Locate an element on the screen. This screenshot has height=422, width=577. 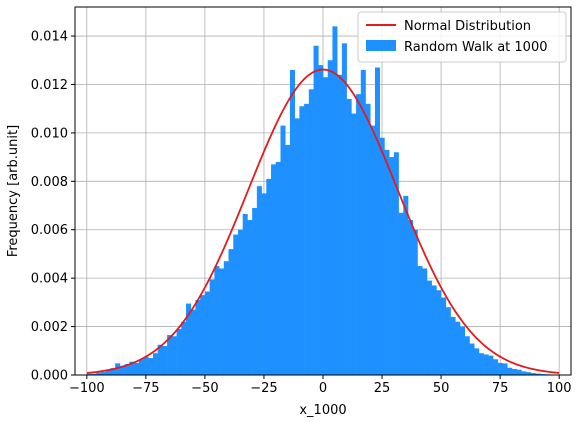
legend: Normal Distribution Random Walk at 1000 is located at coordinates (462, 37).